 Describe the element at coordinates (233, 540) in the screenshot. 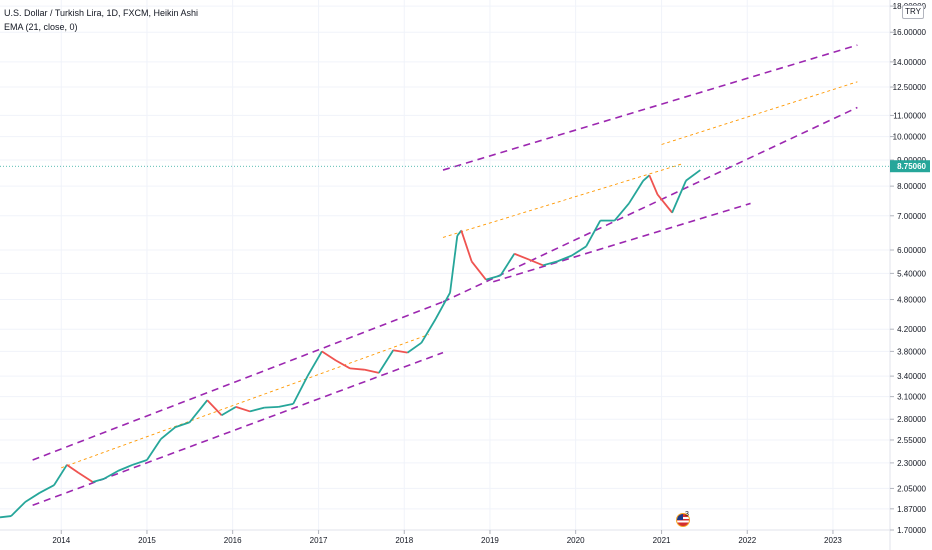

I see `x-tick-label: 2016` at that location.